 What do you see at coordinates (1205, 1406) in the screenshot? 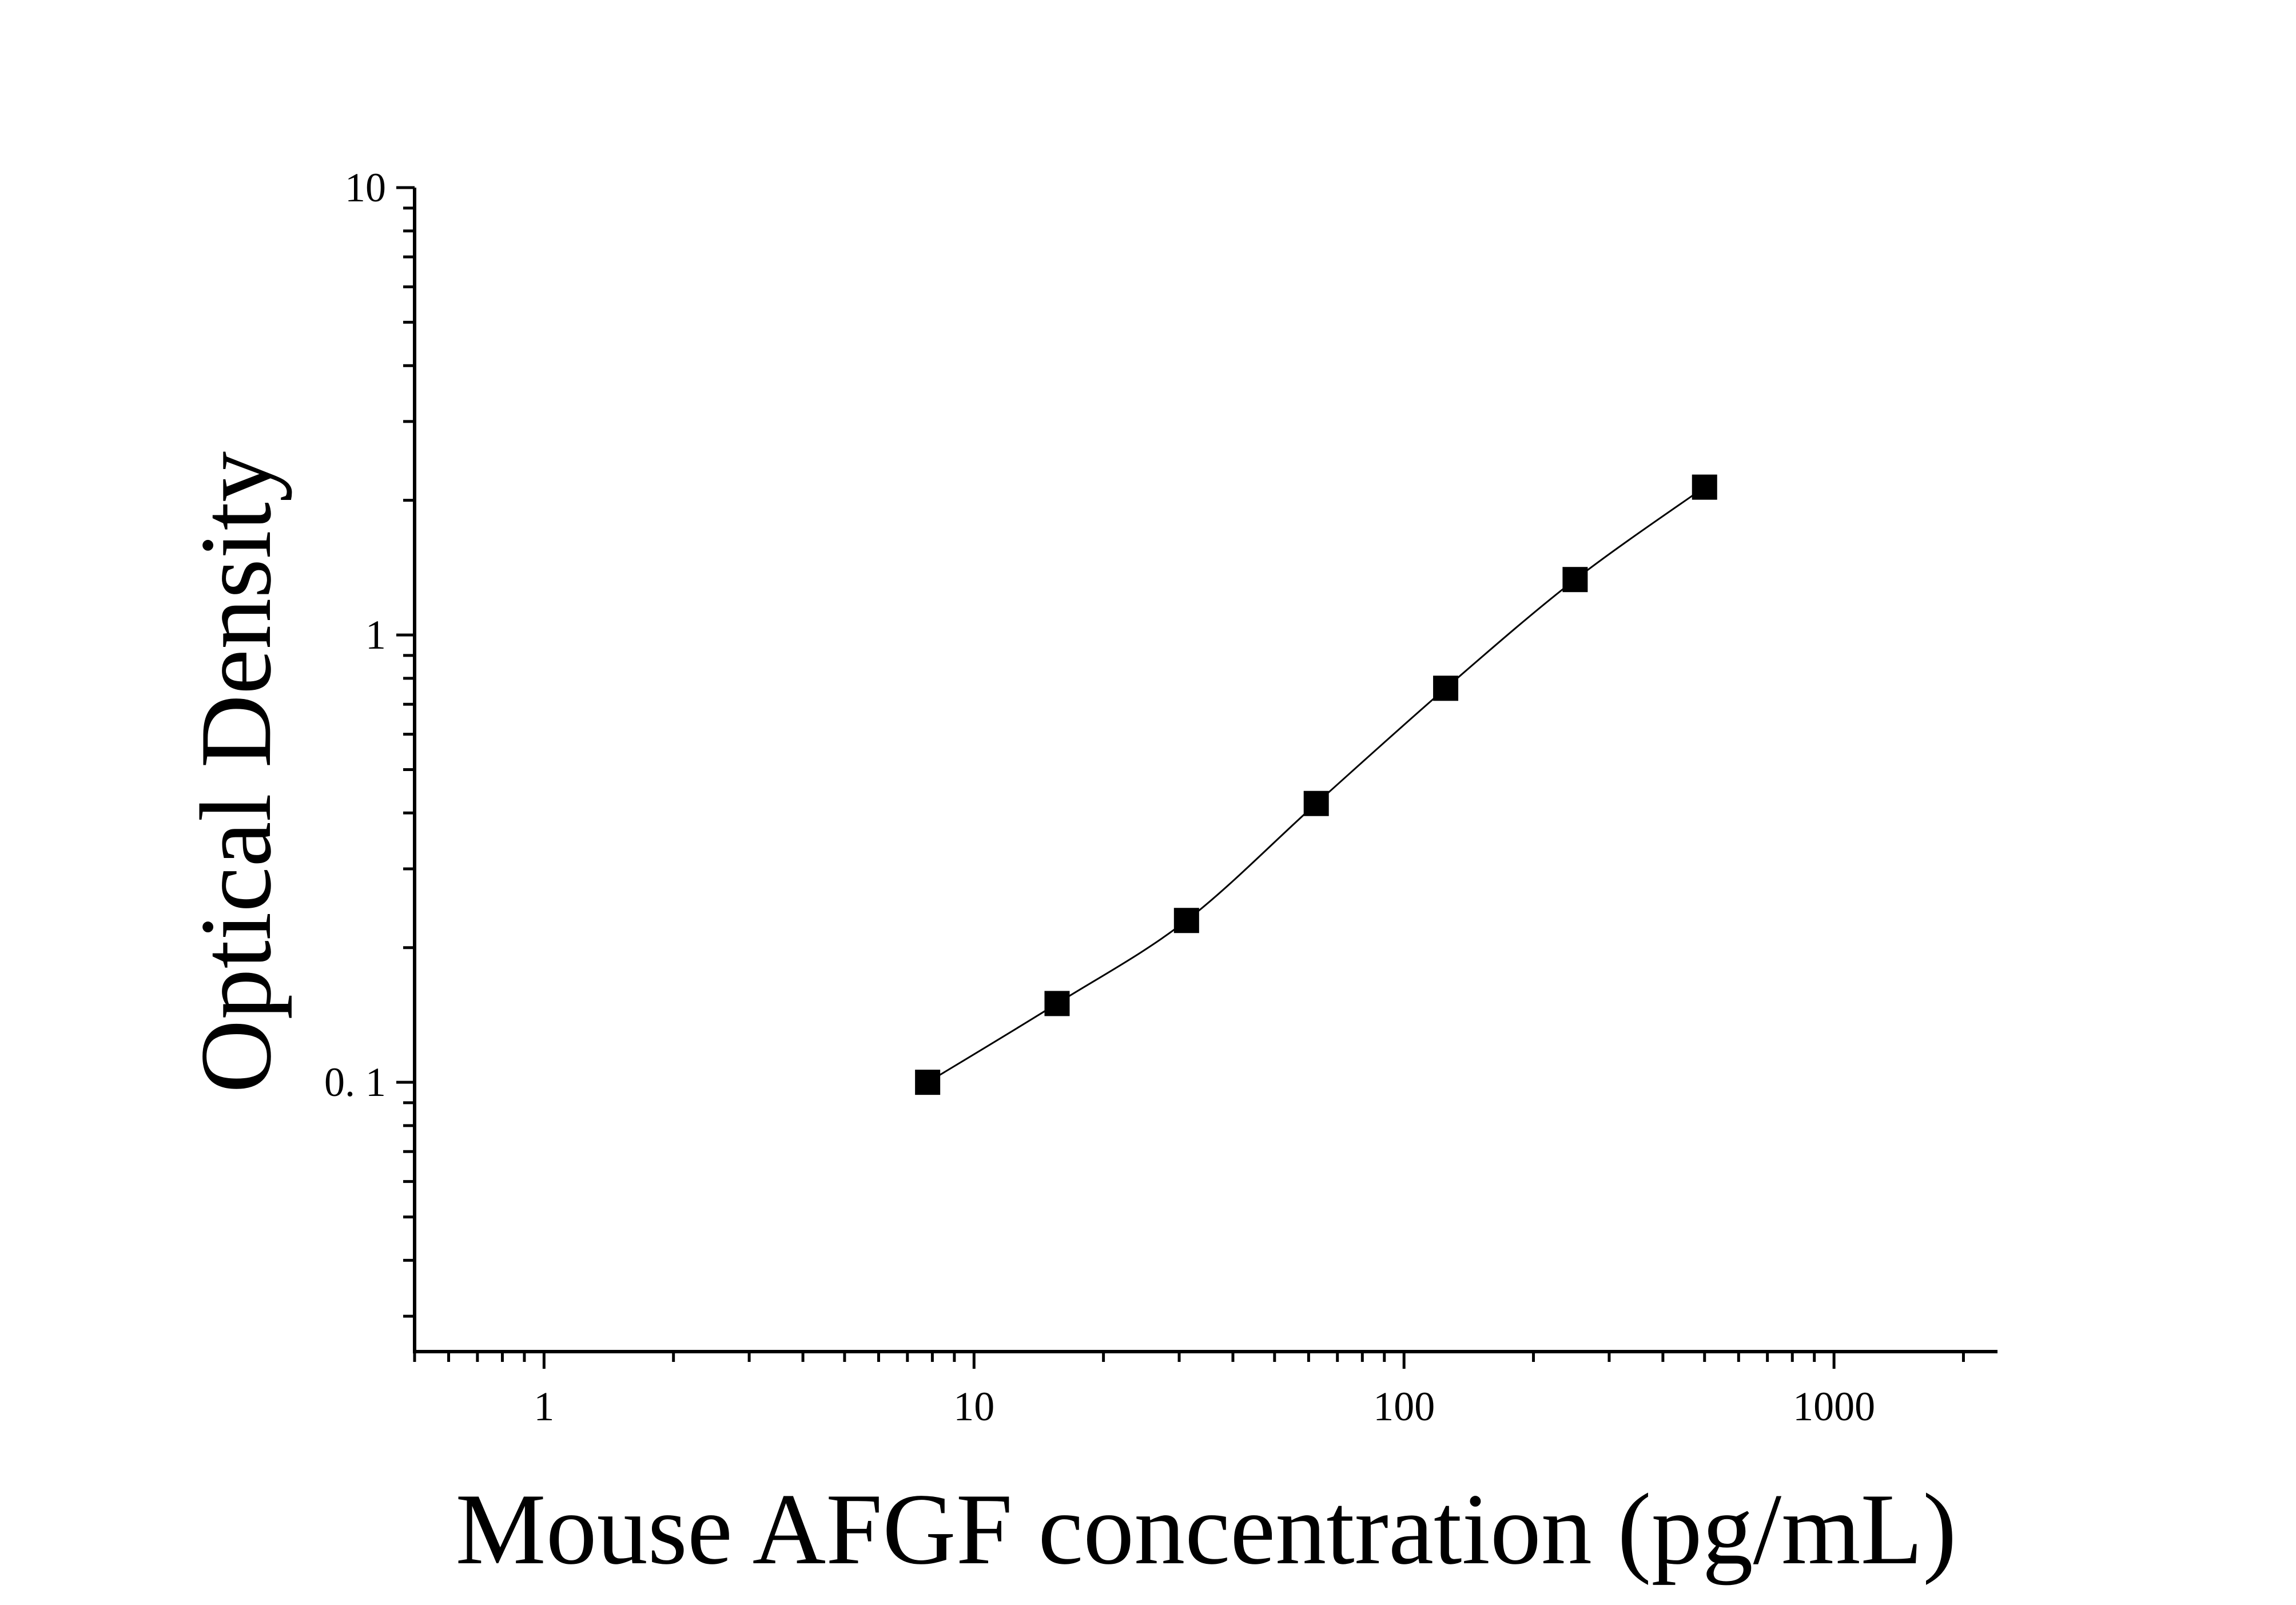
I see `x-tick-labels: 1 10 100 1000` at bounding box center [1205, 1406].